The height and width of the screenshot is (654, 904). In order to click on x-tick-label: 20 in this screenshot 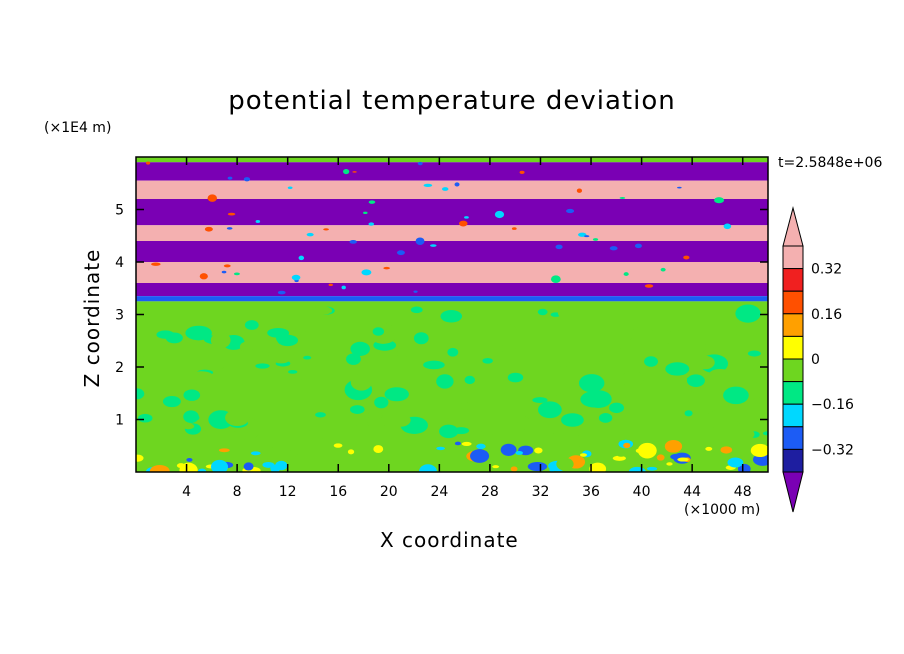, I will do `click(389, 492)`.